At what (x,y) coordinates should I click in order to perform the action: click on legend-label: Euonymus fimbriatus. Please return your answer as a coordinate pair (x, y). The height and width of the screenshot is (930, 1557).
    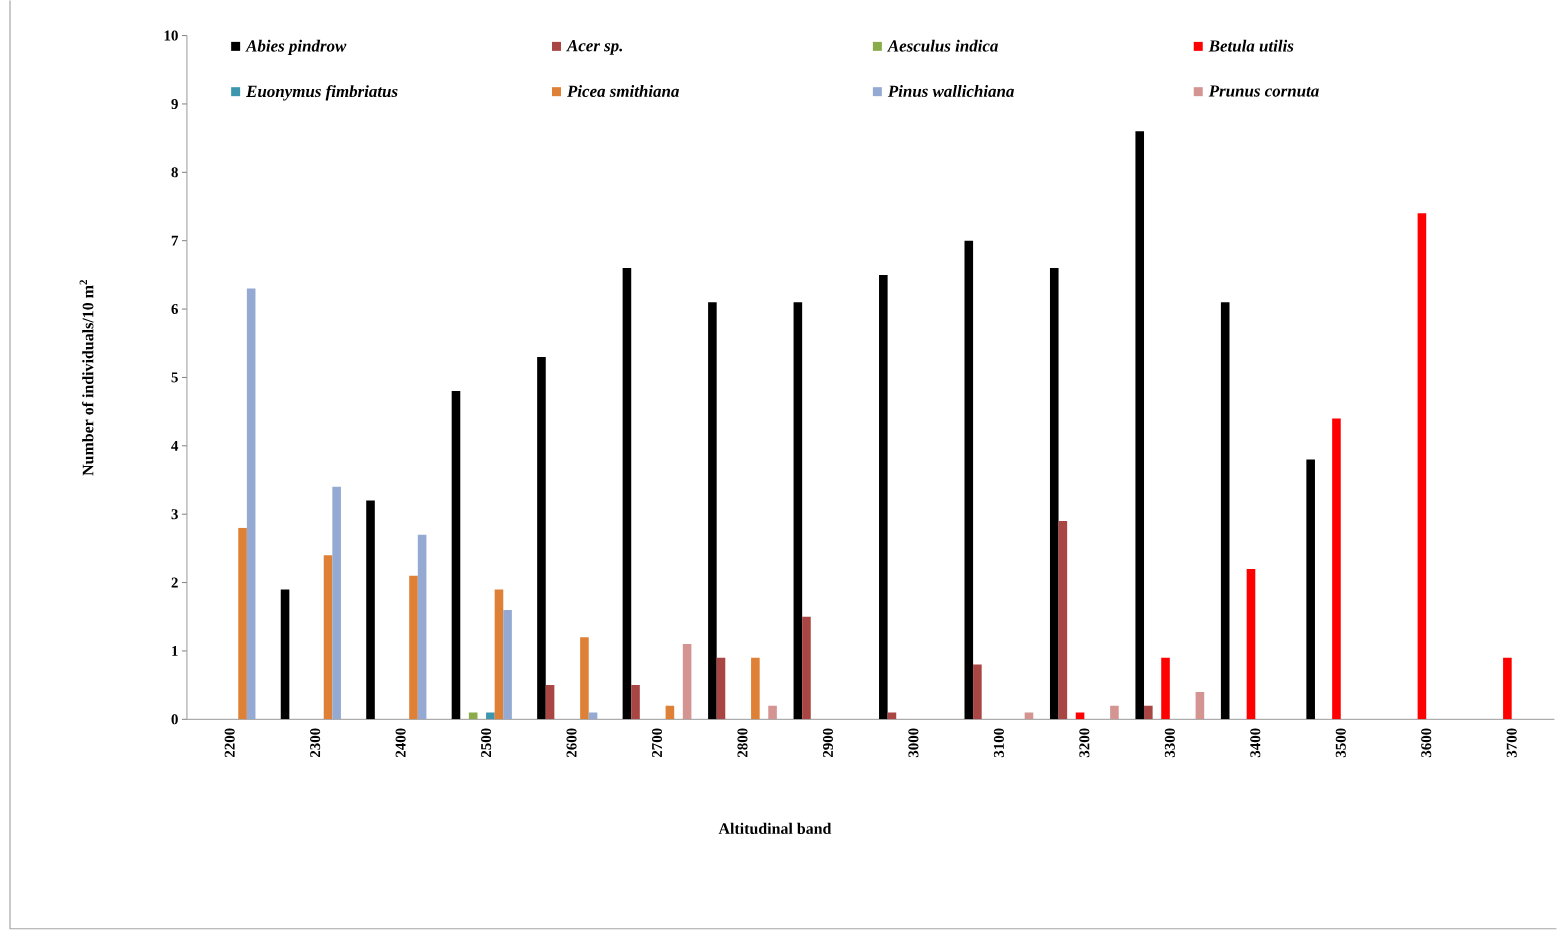
    Looking at the image, I should click on (322, 92).